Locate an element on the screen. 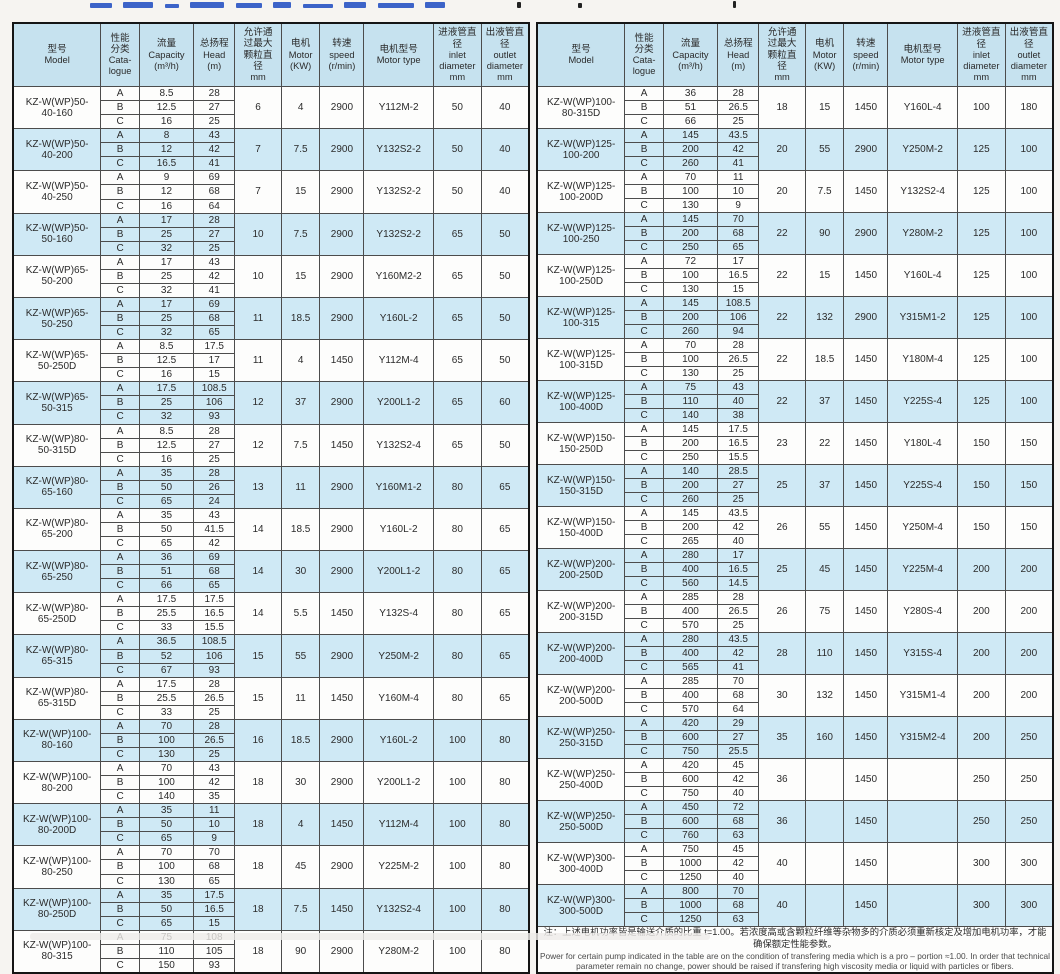 This screenshot has width=1060, height=974. table-cell: 110 is located at coordinates (824, 653).